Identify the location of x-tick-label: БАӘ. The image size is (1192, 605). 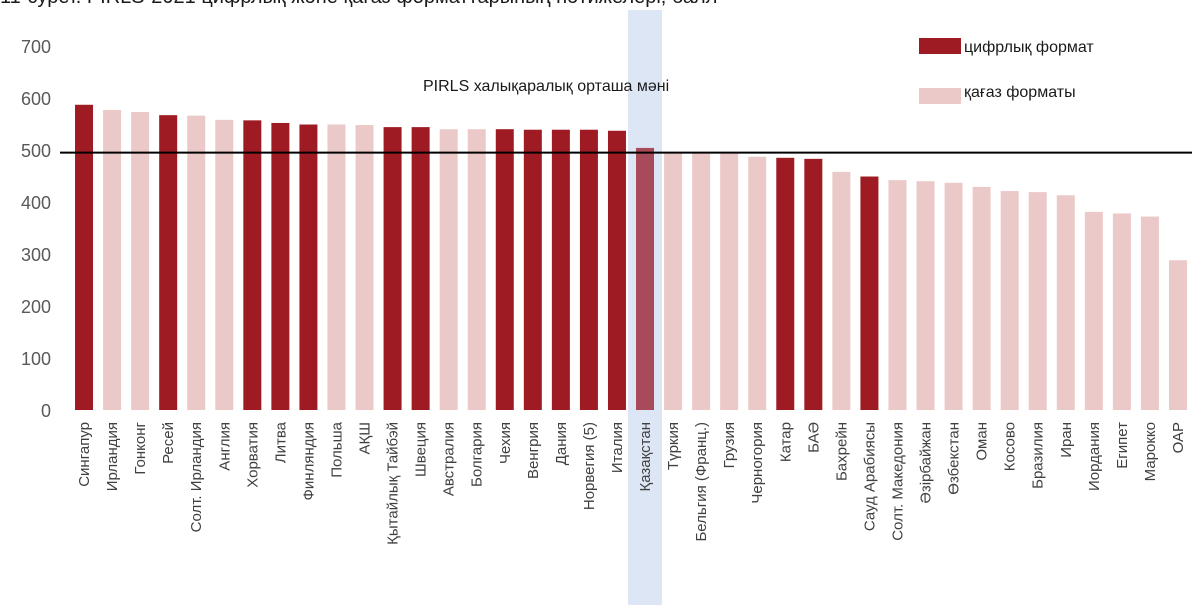
(813, 437).